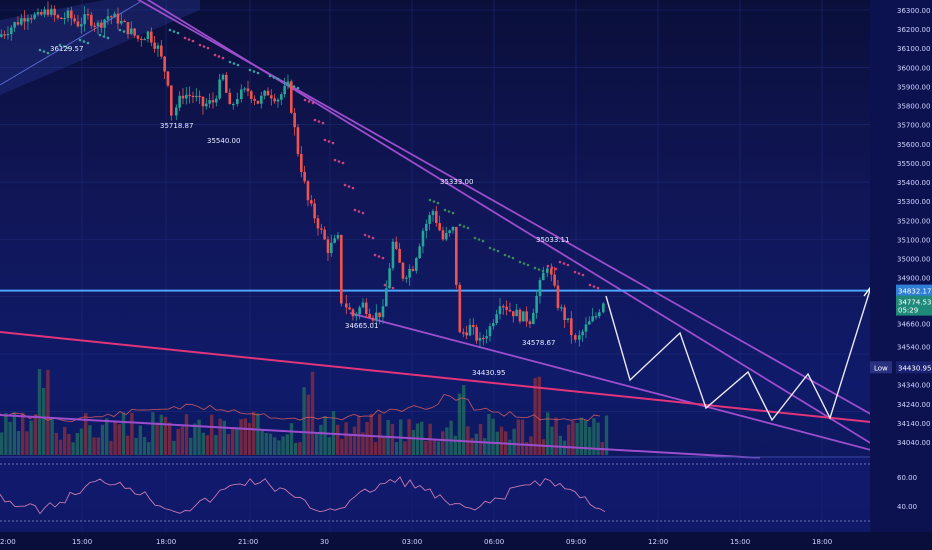  Describe the element at coordinates (913, 324) in the screenshot. I see `price-tick-label: 34660.00` at that location.